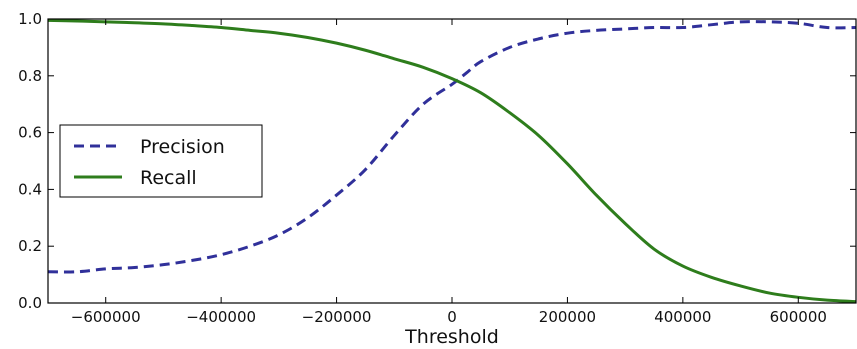 This screenshot has height=349, width=857. What do you see at coordinates (30, 133) in the screenshot?
I see `y-tick-label: 0.6` at bounding box center [30, 133].